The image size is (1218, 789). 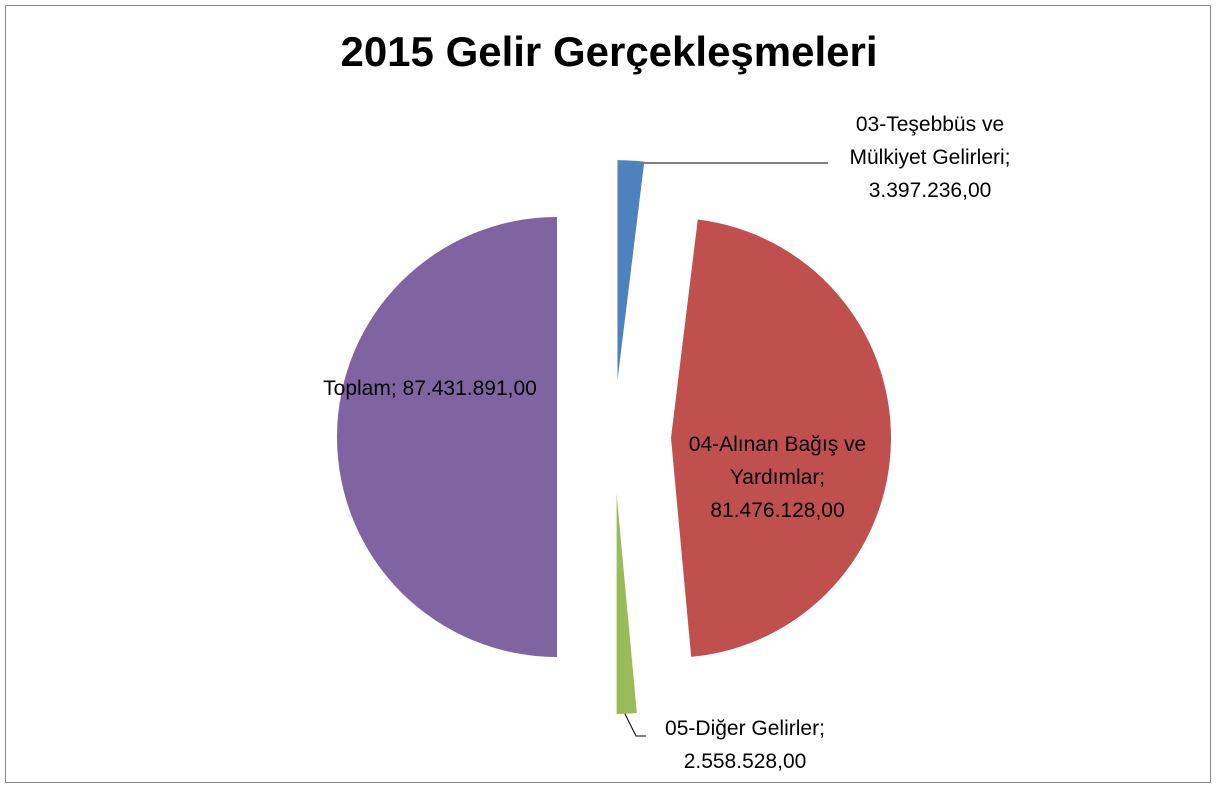 What do you see at coordinates (360, 388) in the screenshot?
I see `label-category: Toplam;` at bounding box center [360, 388].